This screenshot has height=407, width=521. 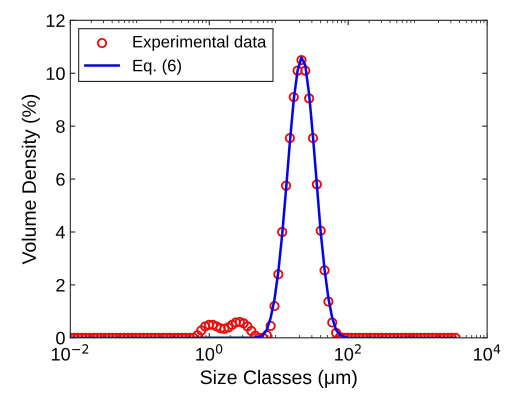 What do you see at coordinates (199, 43) in the screenshot?
I see `legend-label: Experimental data` at bounding box center [199, 43].